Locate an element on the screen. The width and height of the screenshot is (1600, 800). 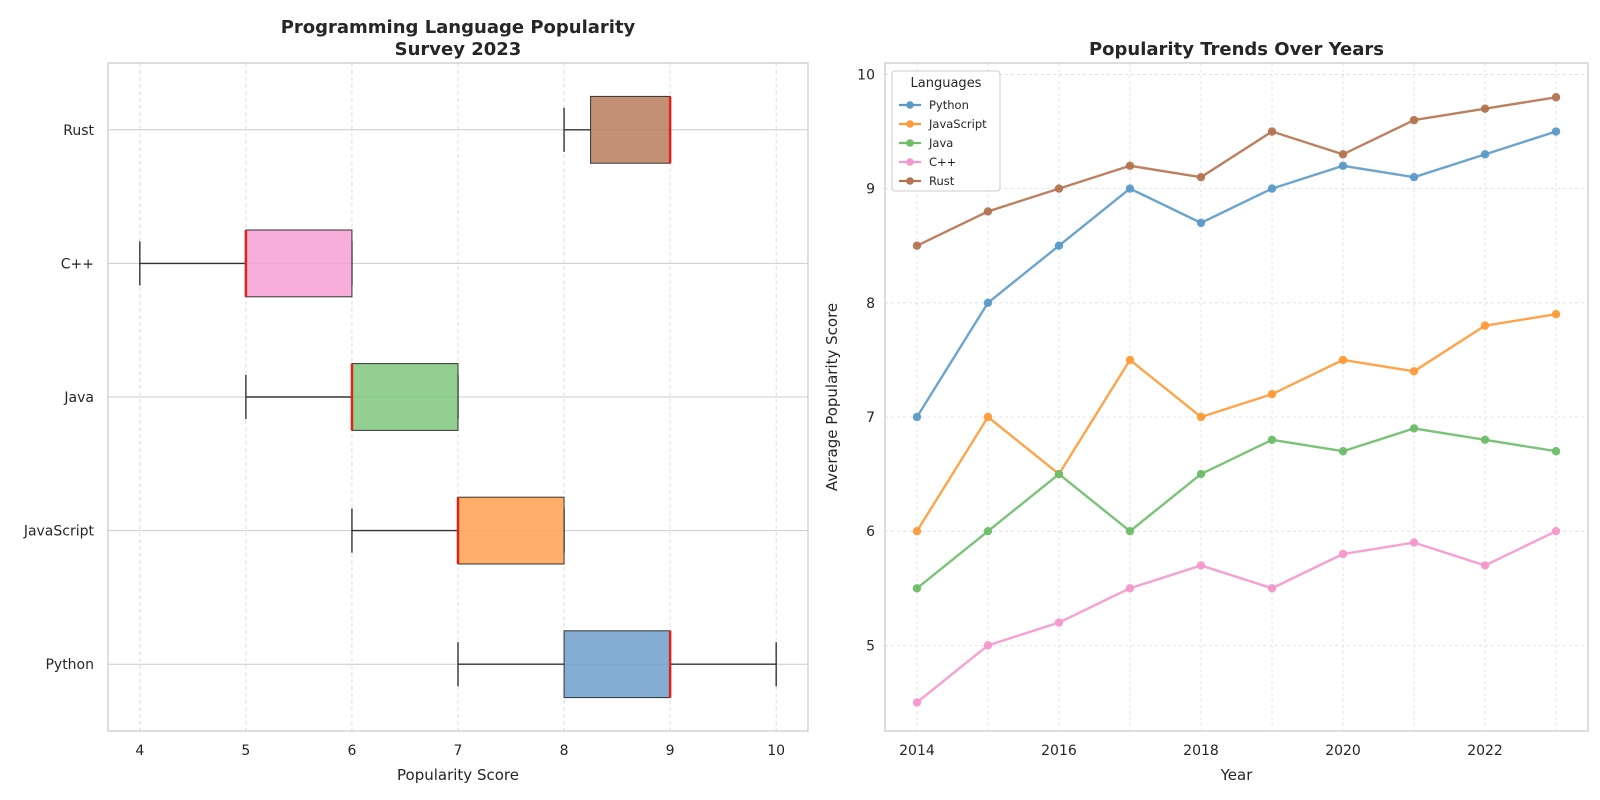
y-tick-label: Rust is located at coordinates (78, 131).